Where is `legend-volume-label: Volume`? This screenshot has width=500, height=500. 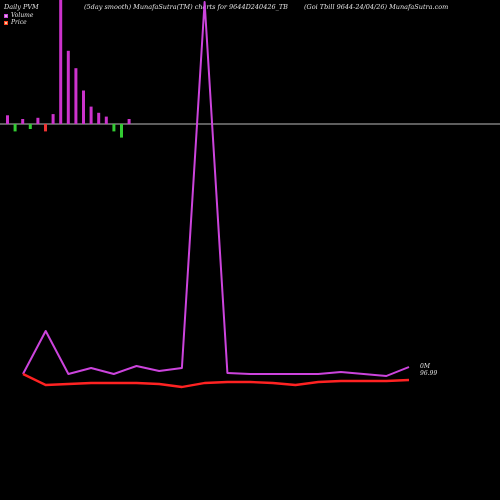 legend-volume-label: Volume is located at coordinates (22, 15).